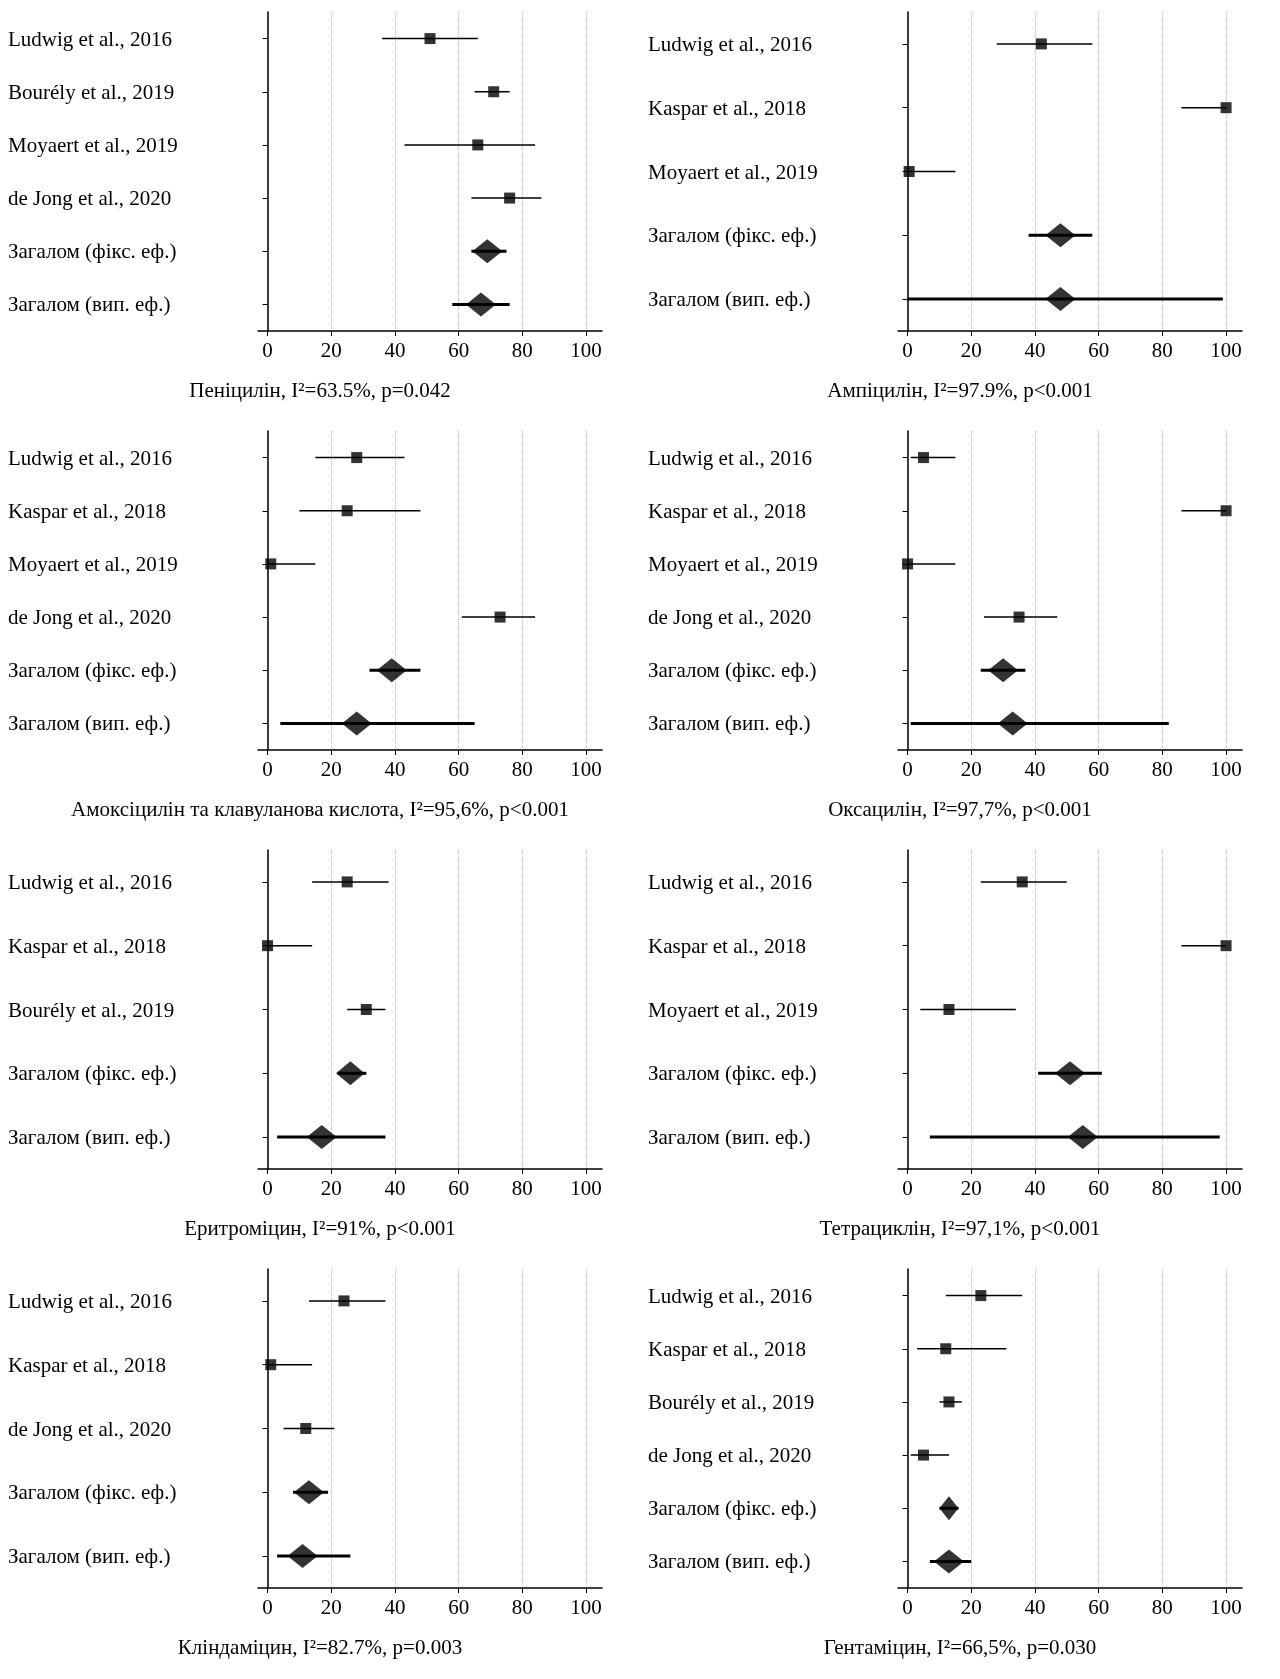 Image resolution: width=1280 pixels, height=1679 pixels. I want to click on x-axis-title: Кліндаміцин, I²=82.7%, p=0.003, so click(320, 1646).